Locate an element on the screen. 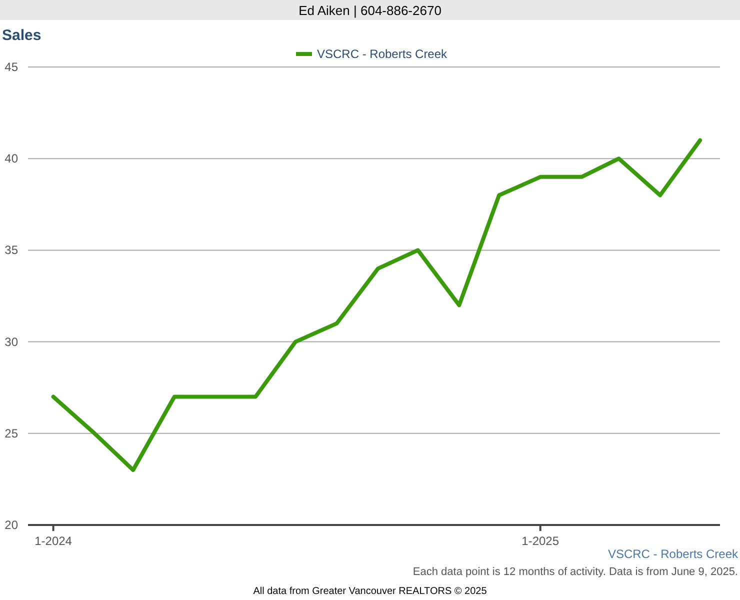 The height and width of the screenshot is (600, 740). x-tick-label: 1-2025 is located at coordinates (541, 541).